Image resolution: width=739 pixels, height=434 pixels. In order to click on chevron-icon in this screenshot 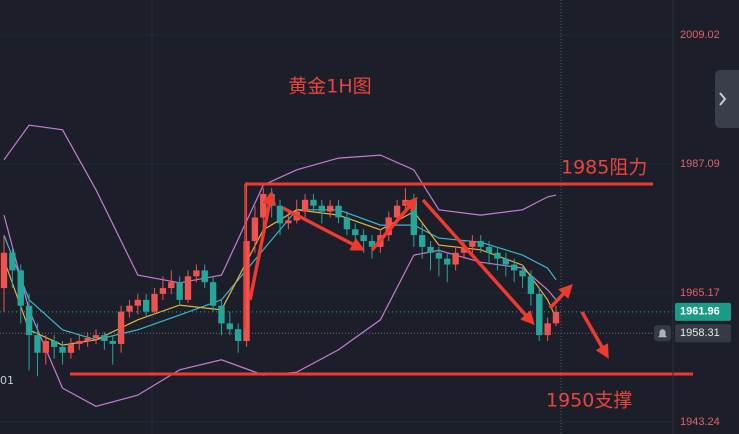, I will do `click(723, 99)`.